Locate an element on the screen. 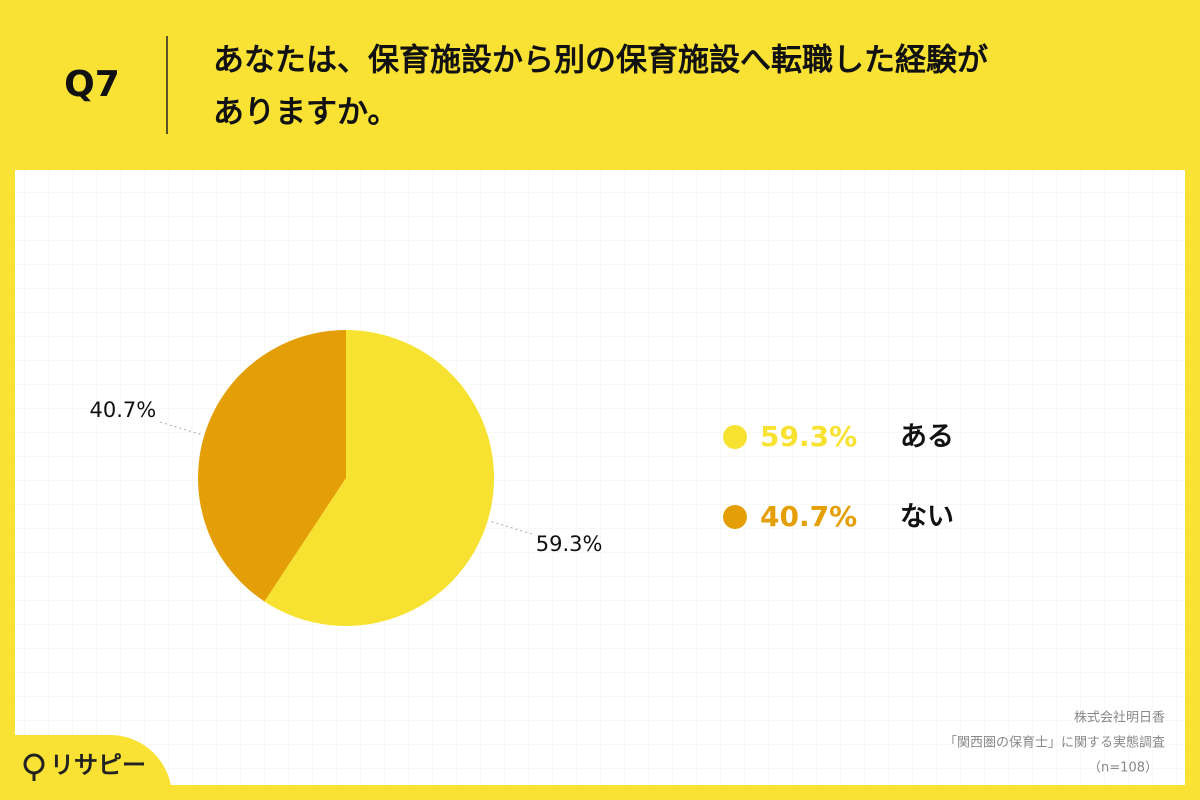 The height and width of the screenshot is (800, 1200). data-label: 40.7% is located at coordinates (123, 410).